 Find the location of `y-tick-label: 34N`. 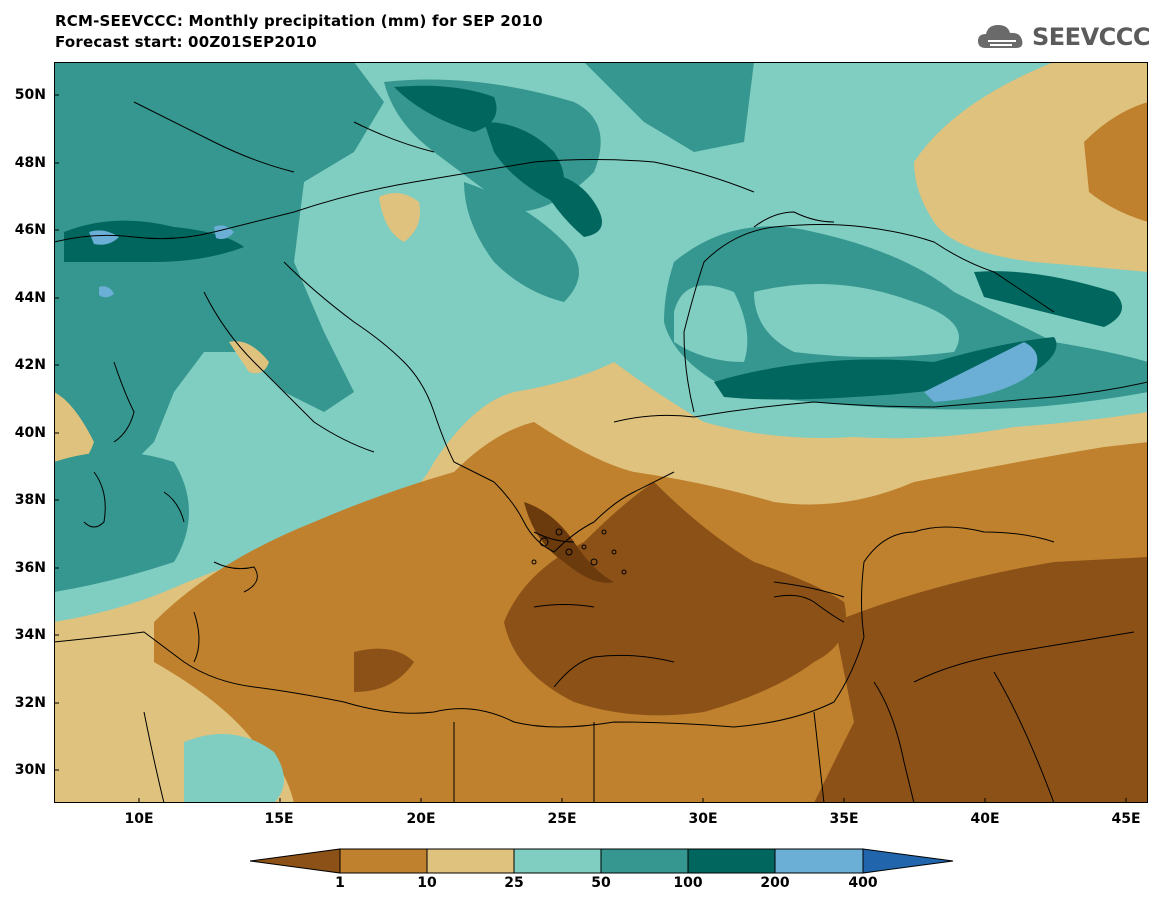

y-tick-label: 34N is located at coordinates (30, 635).